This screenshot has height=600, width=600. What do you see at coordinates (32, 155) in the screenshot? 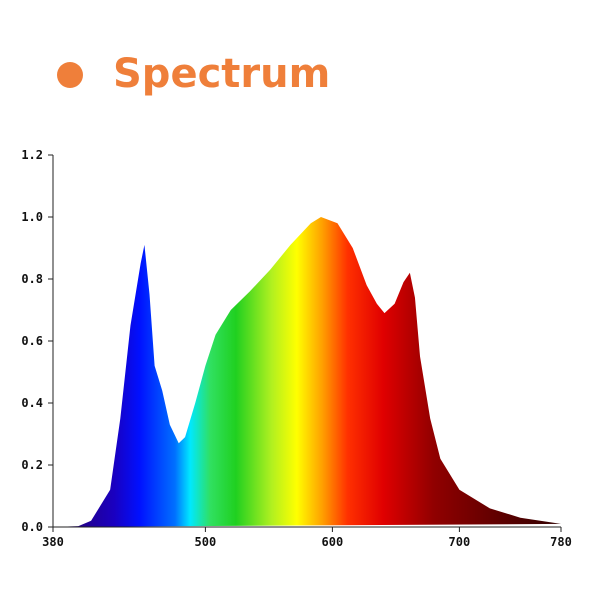
I see `y-tick-label: 1.2` at bounding box center [32, 155].